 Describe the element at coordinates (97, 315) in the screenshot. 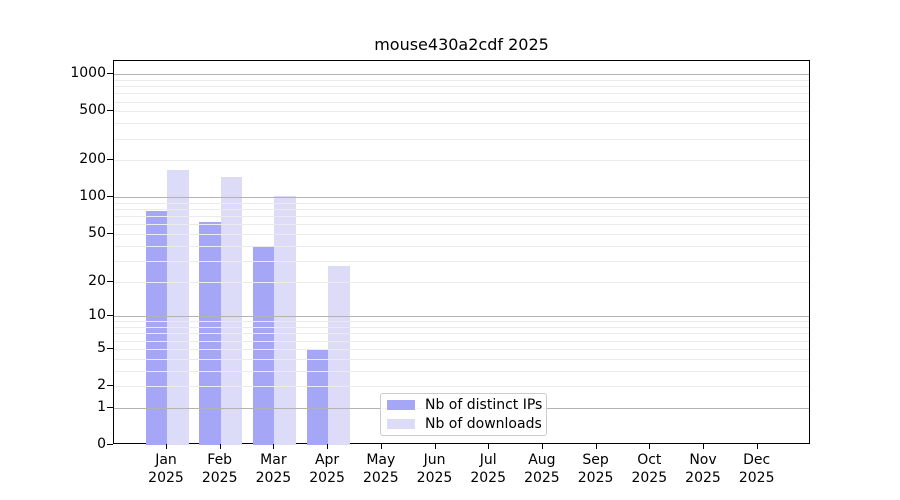

I see `y-tick-label: 10` at that location.